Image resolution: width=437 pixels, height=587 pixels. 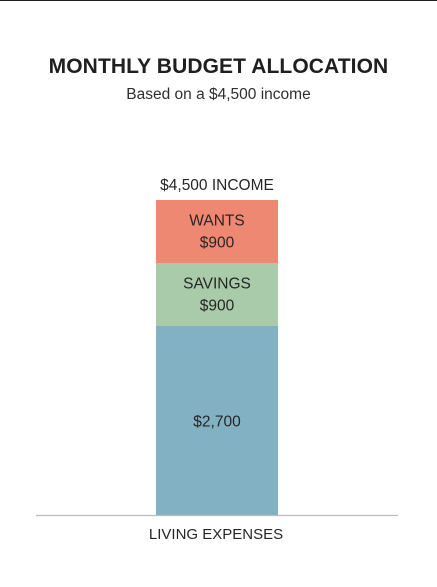 I want to click on bar-segment-living-expenses, so click(x=217, y=420).